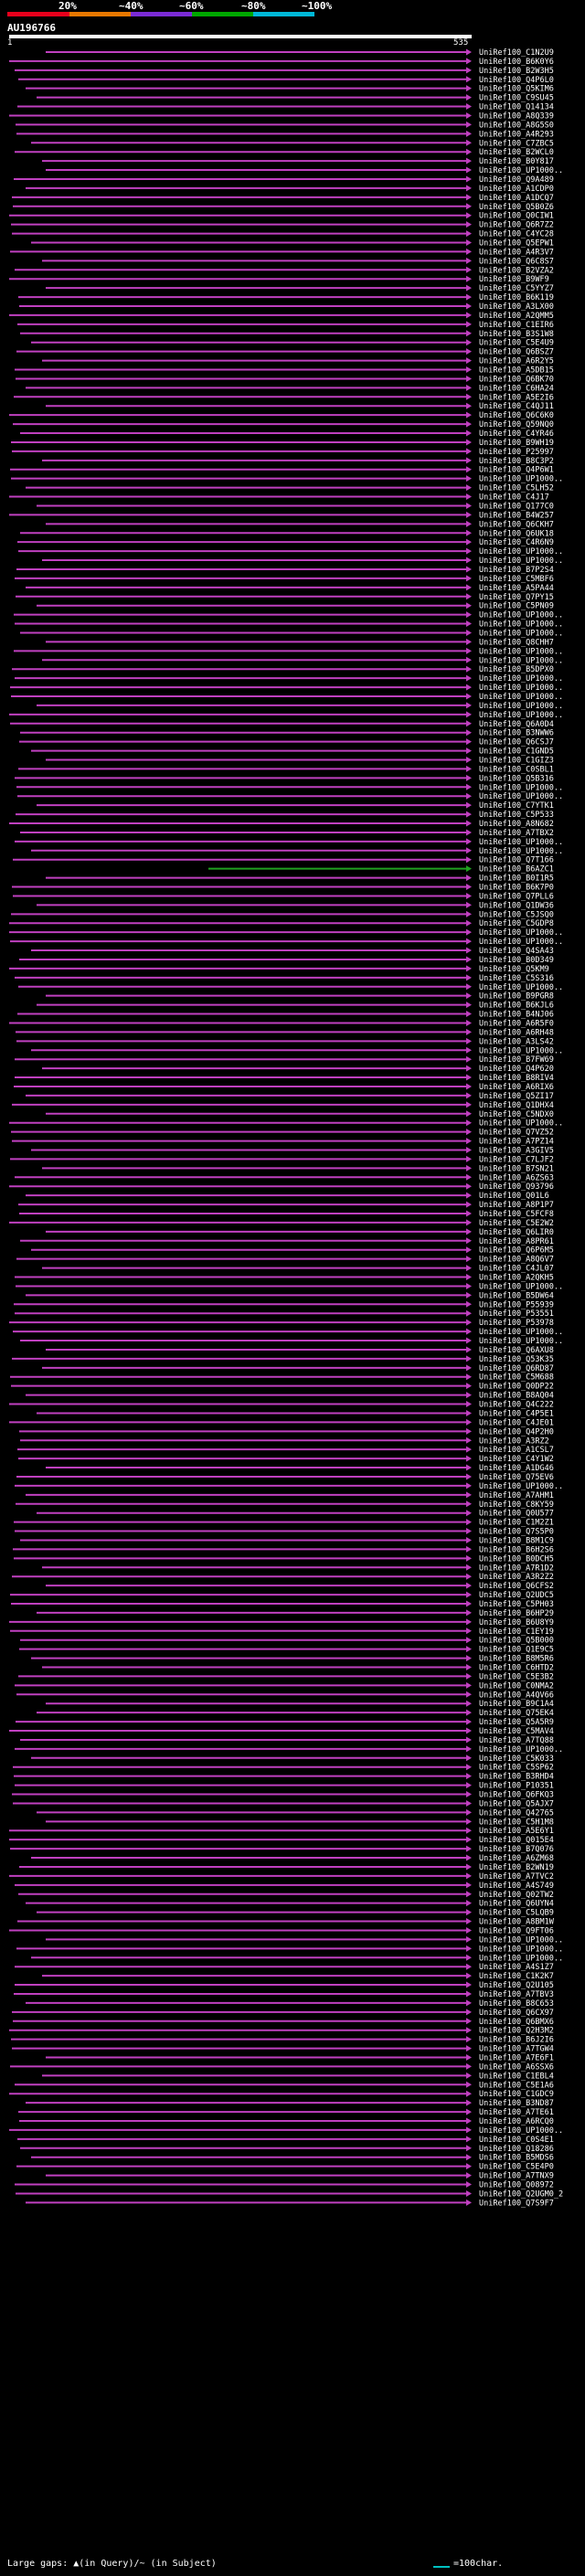 The width and height of the screenshot is (585, 2576). I want to click on hit-label: UniRef100_Q015E4, so click(516, 1840).